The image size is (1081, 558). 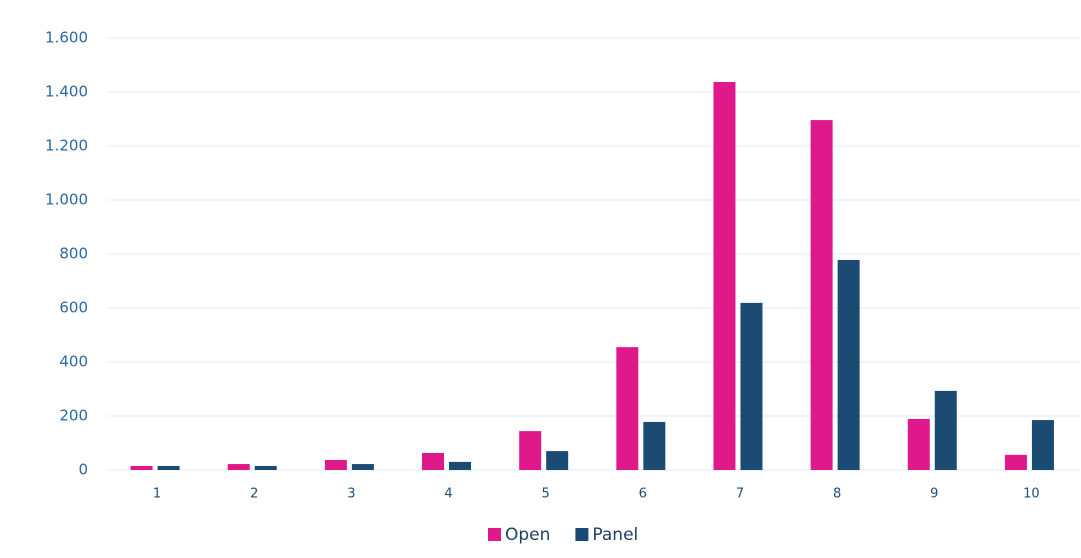 I want to click on y-tick-label: 600, so click(x=73, y=308).